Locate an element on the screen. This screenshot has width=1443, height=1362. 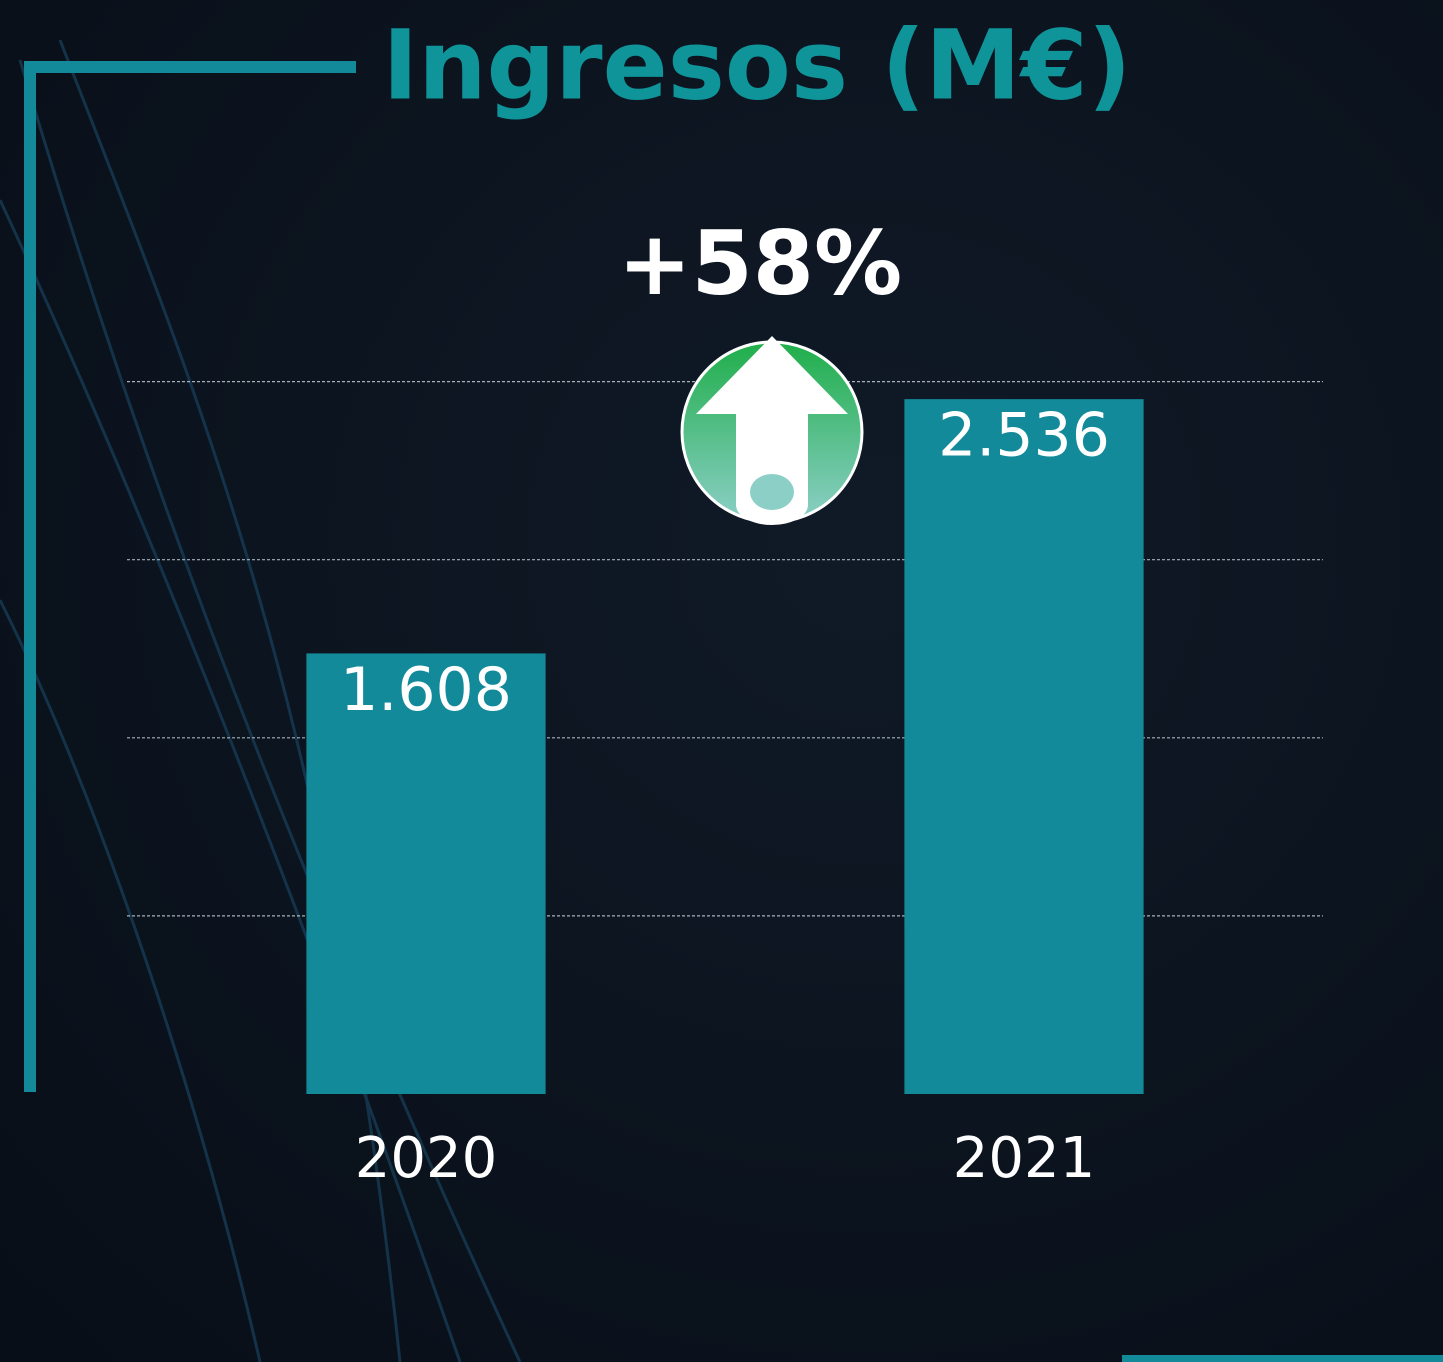
up-arrow-icon is located at coordinates (772, 430).